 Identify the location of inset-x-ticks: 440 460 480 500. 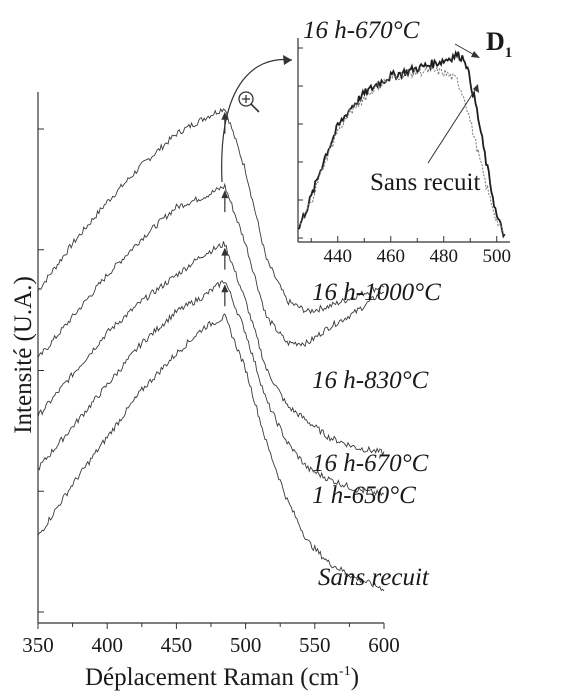
(411, 251).